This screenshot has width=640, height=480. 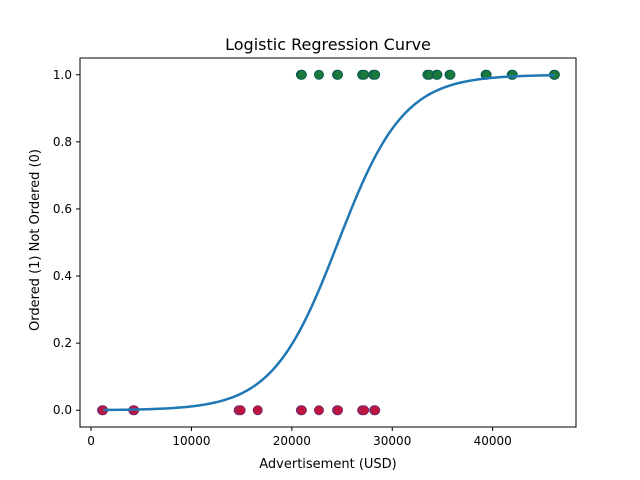 I want to click on y-tick-label: 0.8, so click(x=62, y=142).